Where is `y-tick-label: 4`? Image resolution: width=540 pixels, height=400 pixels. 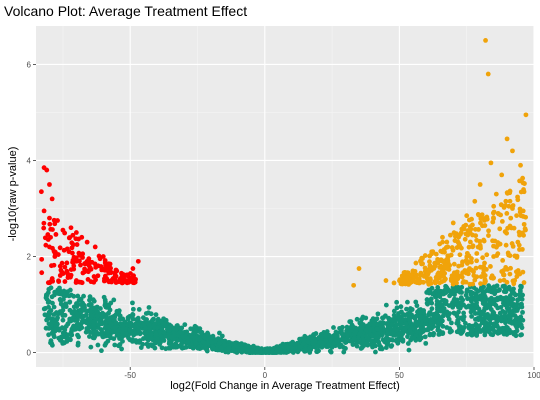 y-tick-label: 4 is located at coordinates (29, 160).